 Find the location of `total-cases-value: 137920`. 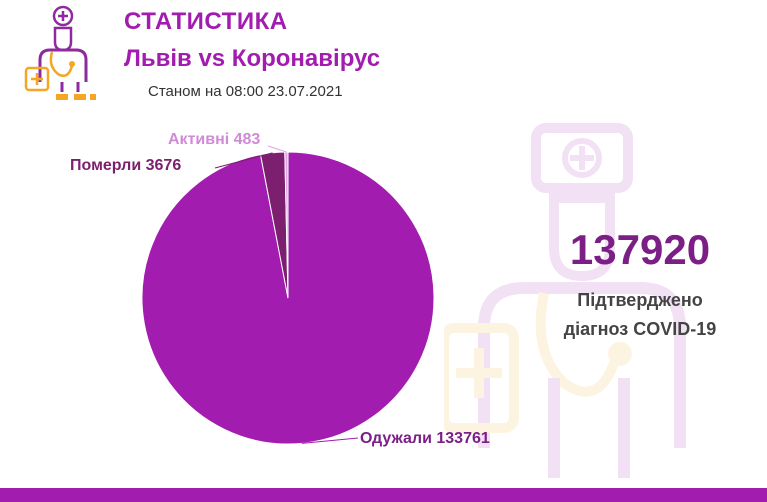

total-cases-value: 137920 is located at coordinates (640, 249).